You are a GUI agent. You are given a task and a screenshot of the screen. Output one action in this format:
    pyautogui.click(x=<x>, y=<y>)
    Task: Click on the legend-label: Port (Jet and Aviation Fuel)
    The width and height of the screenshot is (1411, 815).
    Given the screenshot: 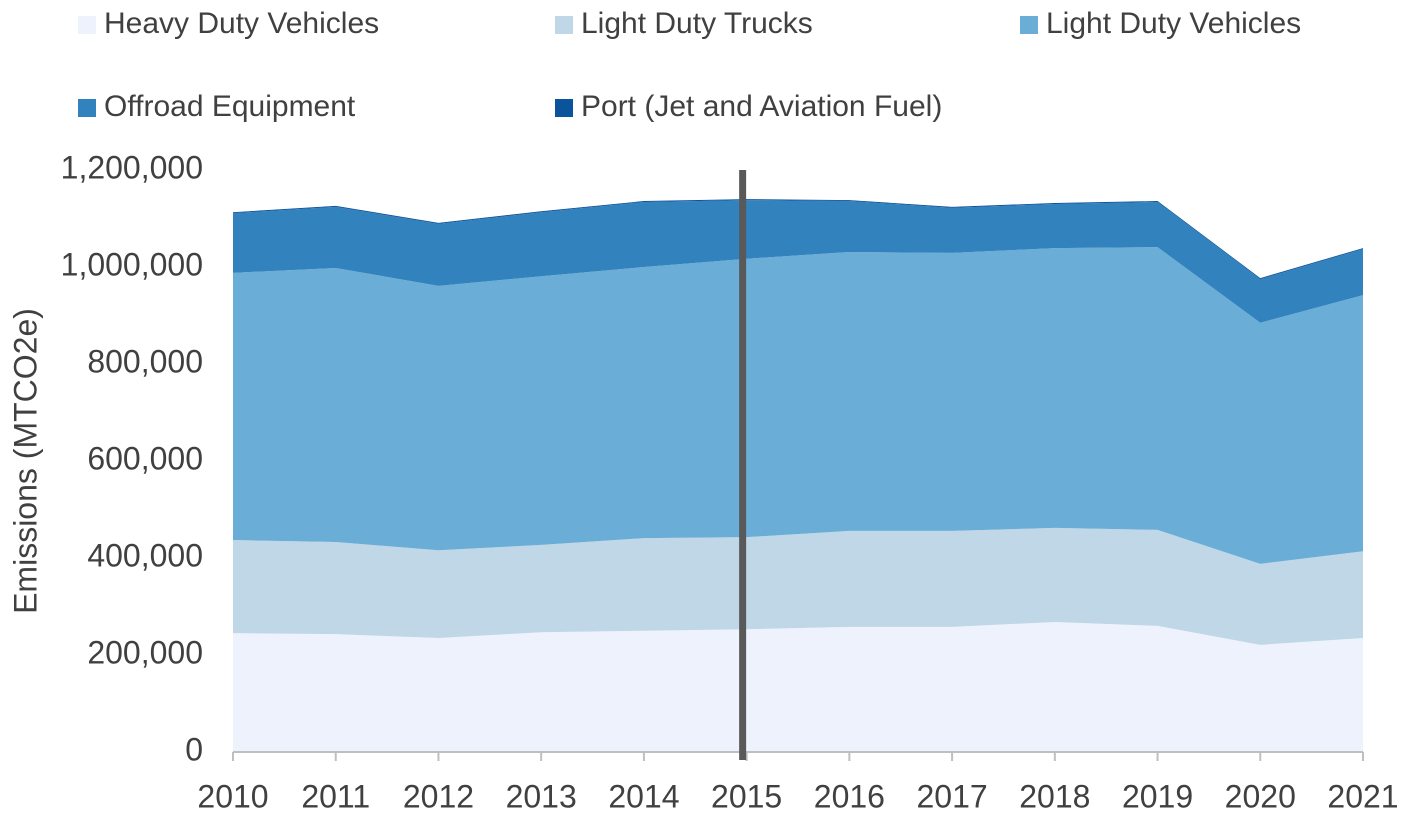 What is the action you would take?
    pyautogui.click(x=761, y=106)
    